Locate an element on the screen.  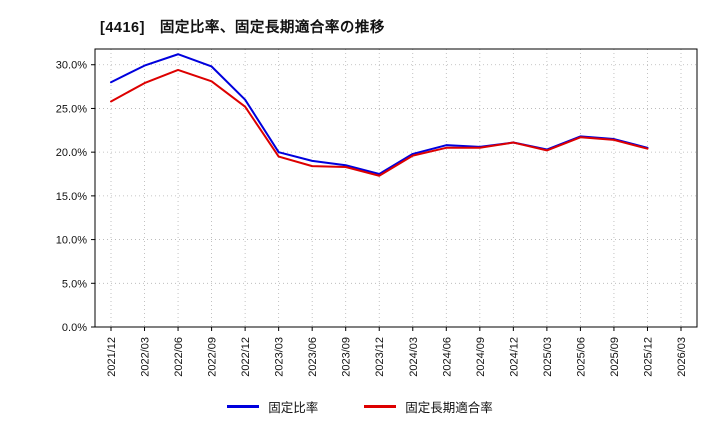
x-tick-label: 2023/06 is located at coordinates (313, 357).